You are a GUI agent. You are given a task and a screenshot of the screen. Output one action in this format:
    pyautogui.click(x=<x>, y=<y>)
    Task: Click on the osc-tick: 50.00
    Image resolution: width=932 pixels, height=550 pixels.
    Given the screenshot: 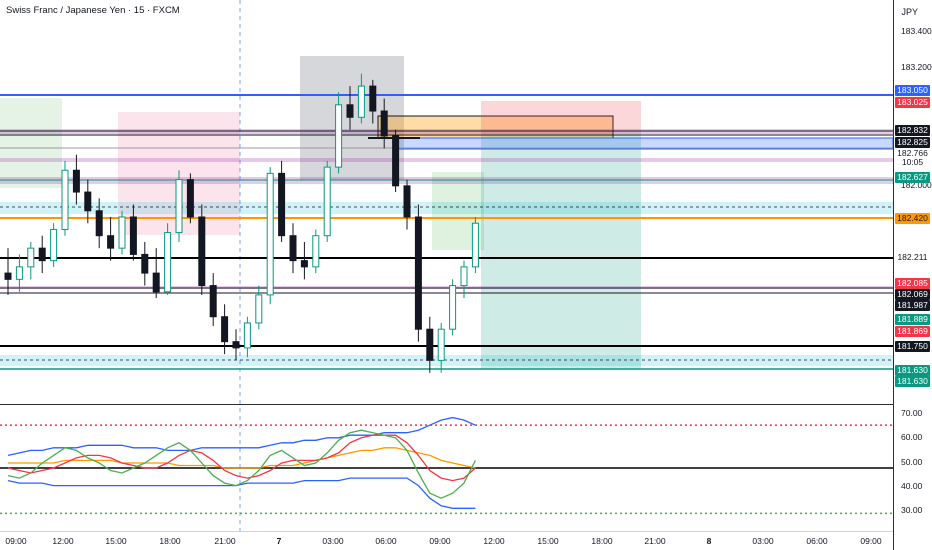 What is the action you would take?
    pyautogui.click(x=912, y=462)
    